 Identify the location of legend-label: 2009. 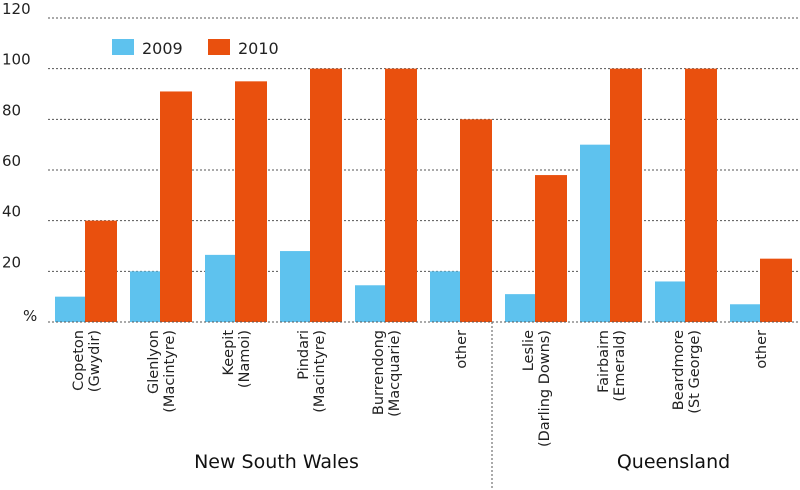
(162, 48).